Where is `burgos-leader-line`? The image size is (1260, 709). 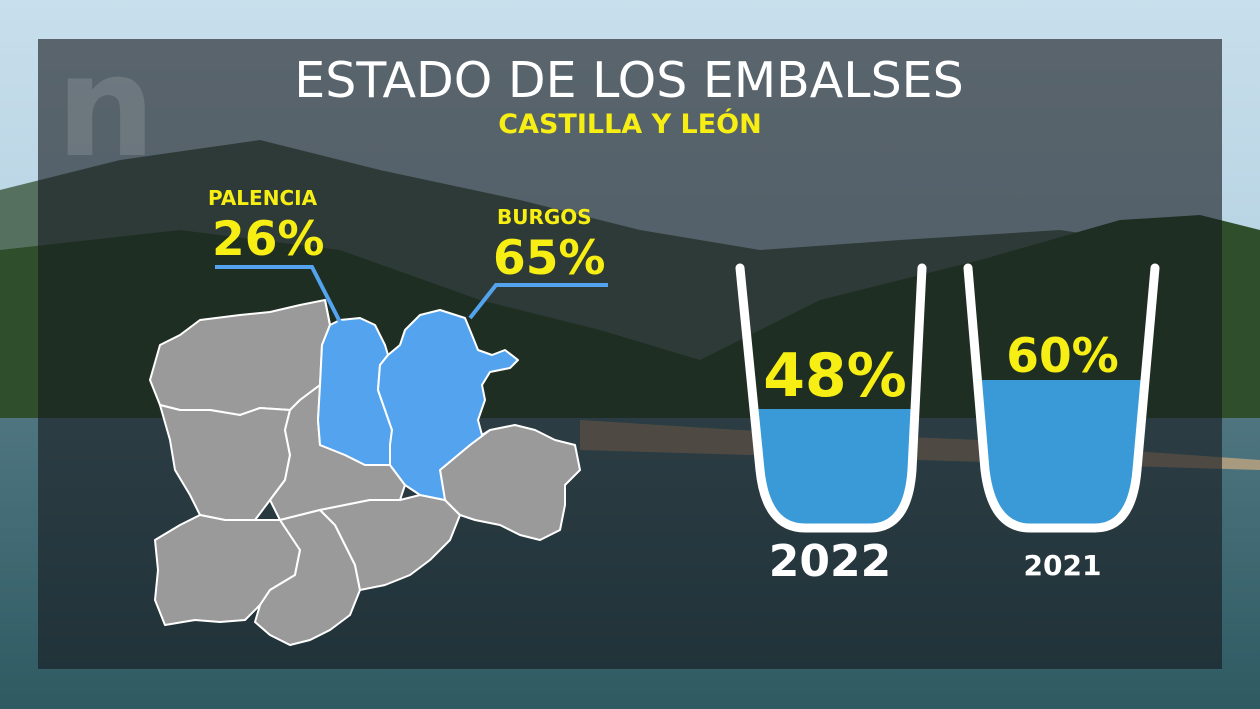
burgos-leader-line is located at coordinates (538, 301).